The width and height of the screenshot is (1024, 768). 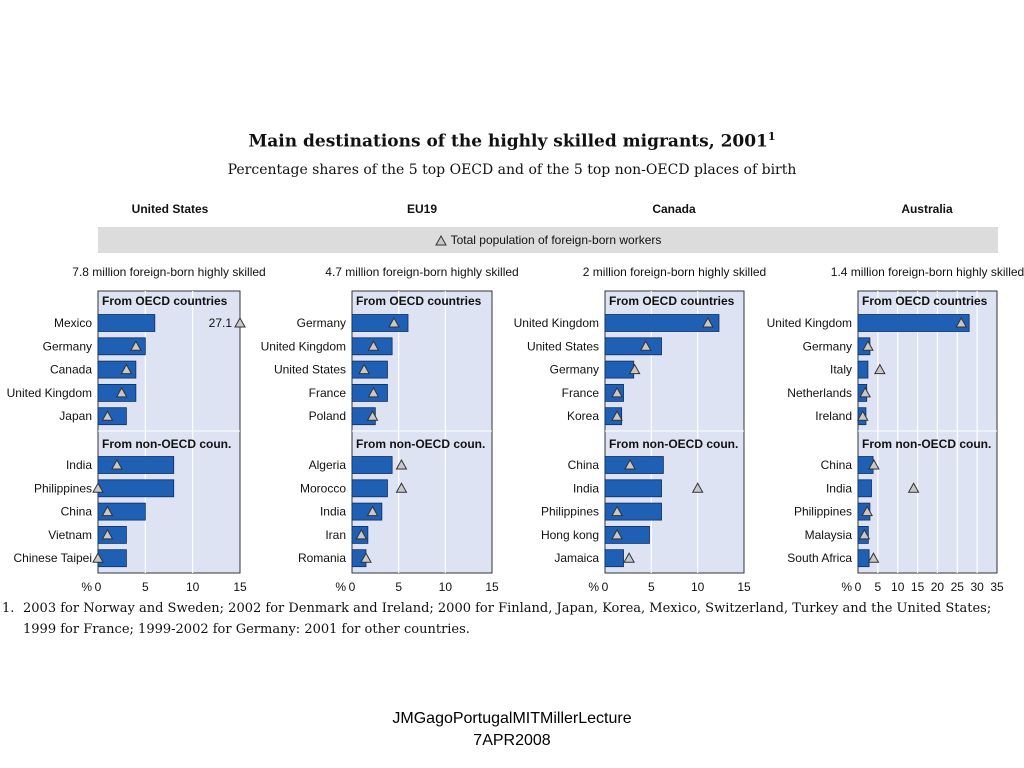 I want to click on category-label: Italy, so click(x=841, y=370).